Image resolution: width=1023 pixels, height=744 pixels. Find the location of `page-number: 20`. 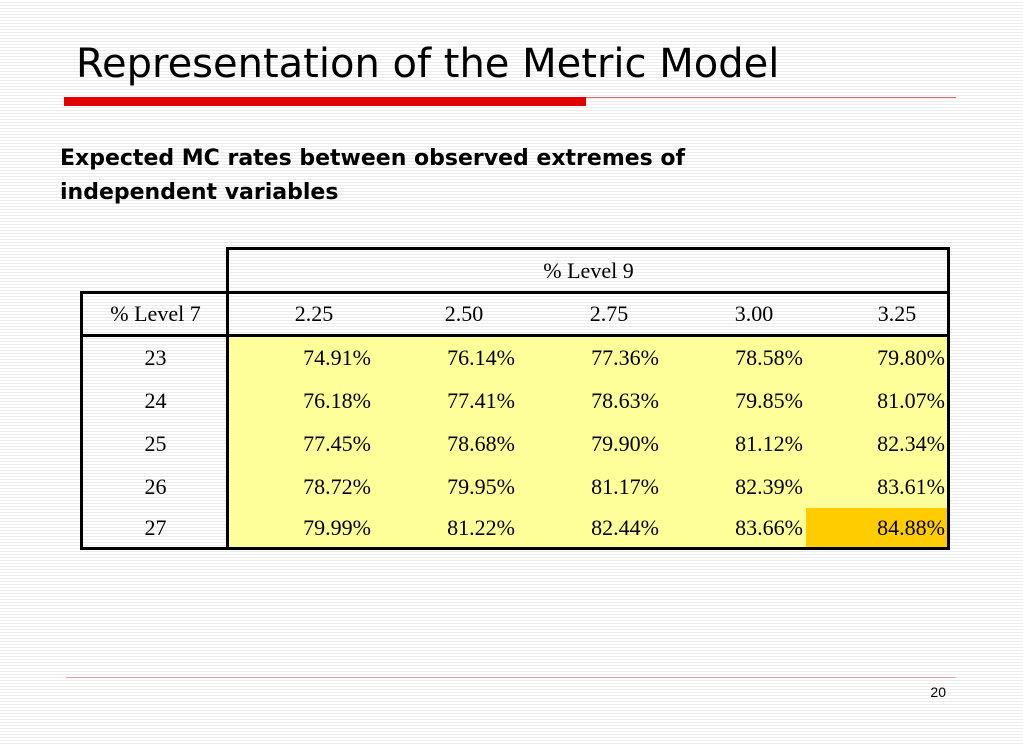

page-number: 20 is located at coordinates (938, 692).